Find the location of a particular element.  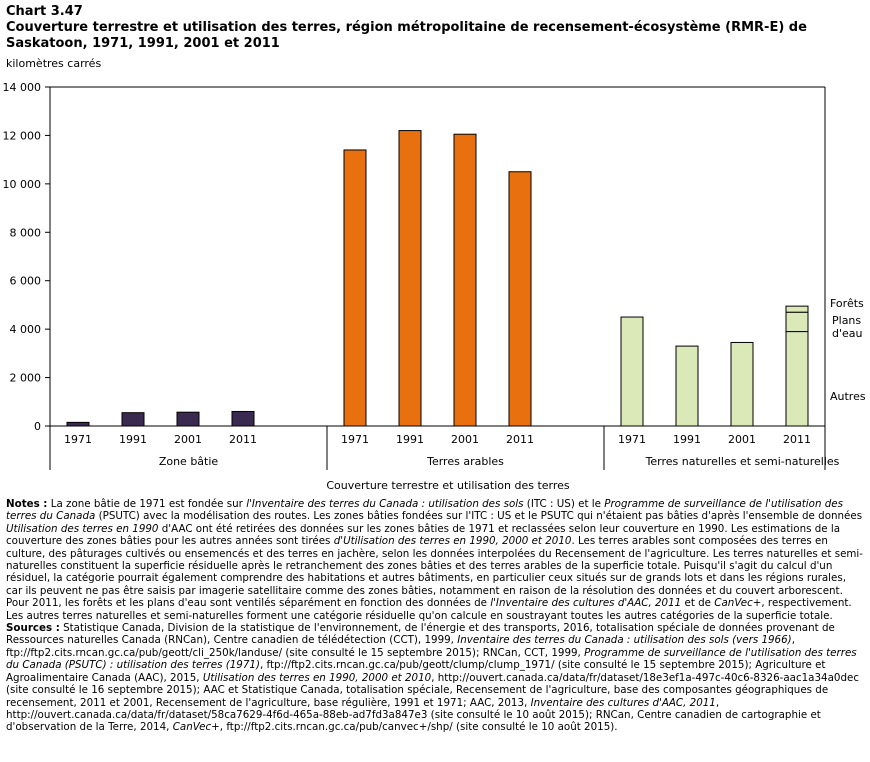

annotation-plans-1: Plans is located at coordinates (846, 320).